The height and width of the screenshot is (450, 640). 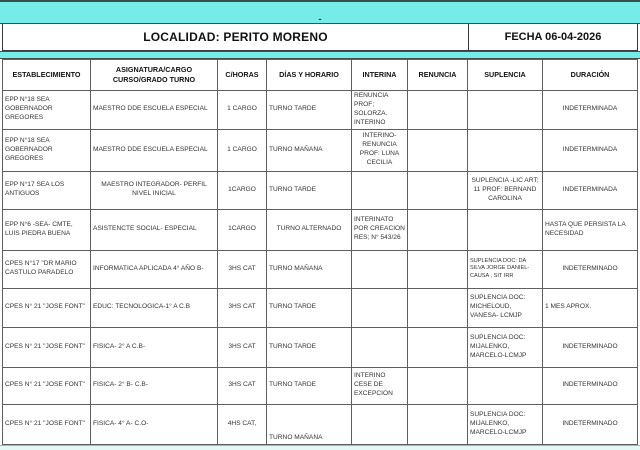 What do you see at coordinates (379, 75) in the screenshot?
I see `col-header-interina: INTERINA` at bounding box center [379, 75].